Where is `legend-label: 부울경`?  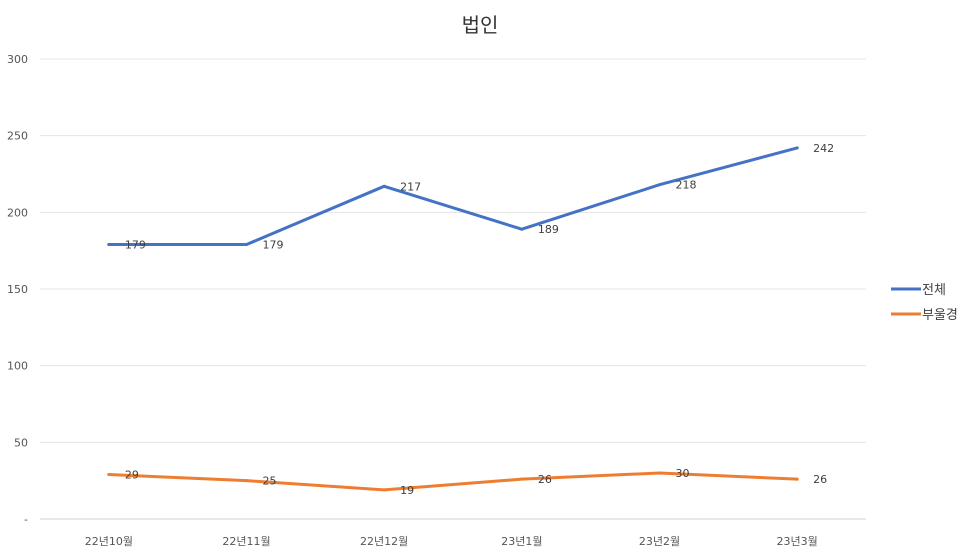
legend-label: 부울경 is located at coordinates (940, 315).